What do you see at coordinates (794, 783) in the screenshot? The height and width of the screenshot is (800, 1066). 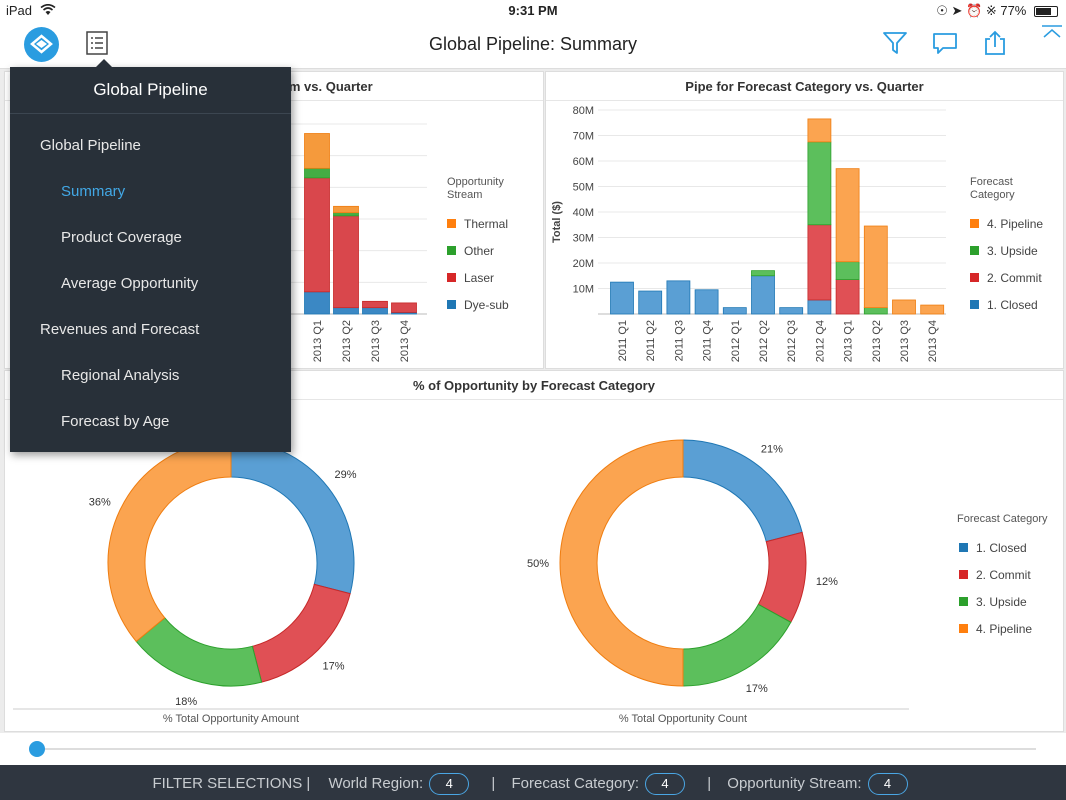 I see `filter-opportunity-stream-label: Opportunity Stream:` at bounding box center [794, 783].